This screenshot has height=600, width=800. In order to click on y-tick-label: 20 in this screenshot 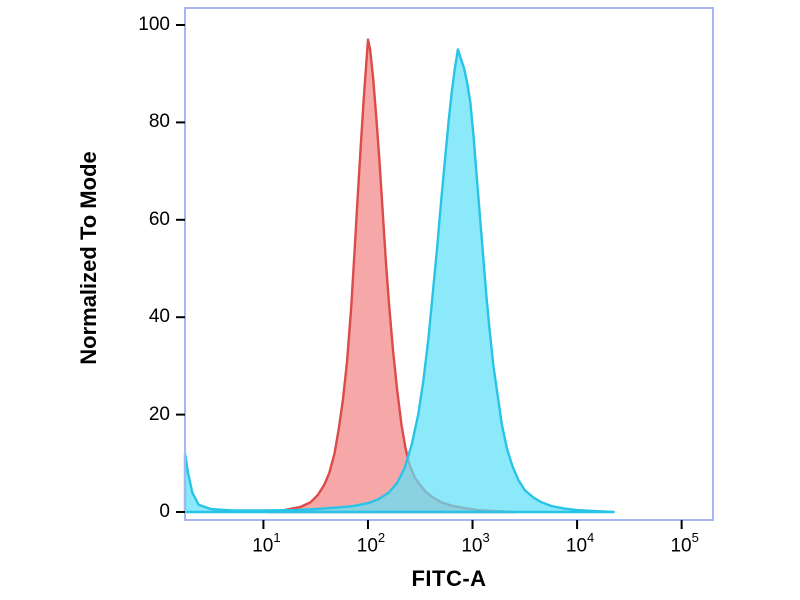, I will do `click(159, 414)`.